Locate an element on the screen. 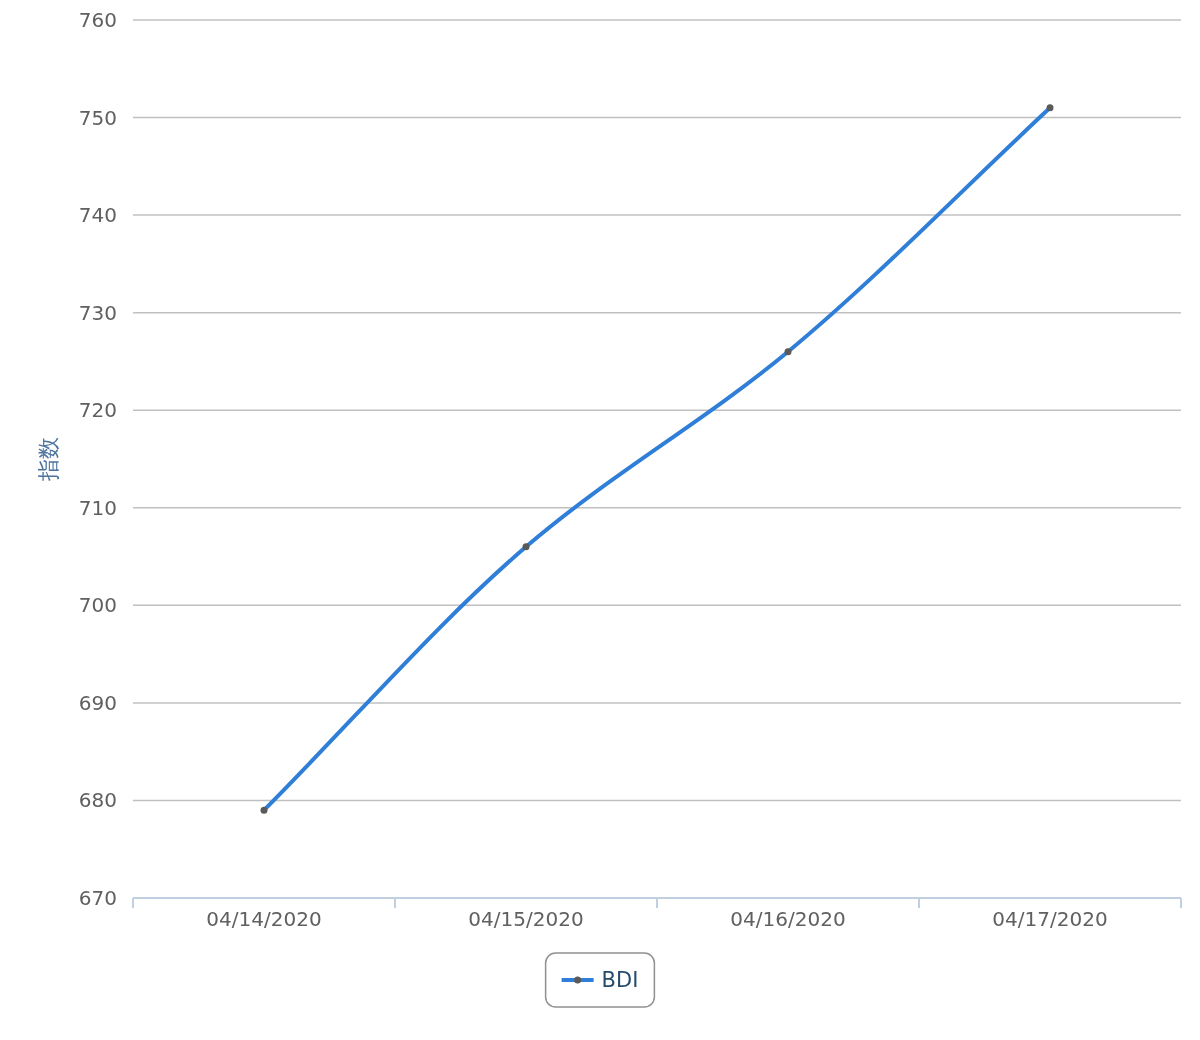 This screenshot has width=1200, height=1040. y-tick-label: 670 is located at coordinates (97, 898).